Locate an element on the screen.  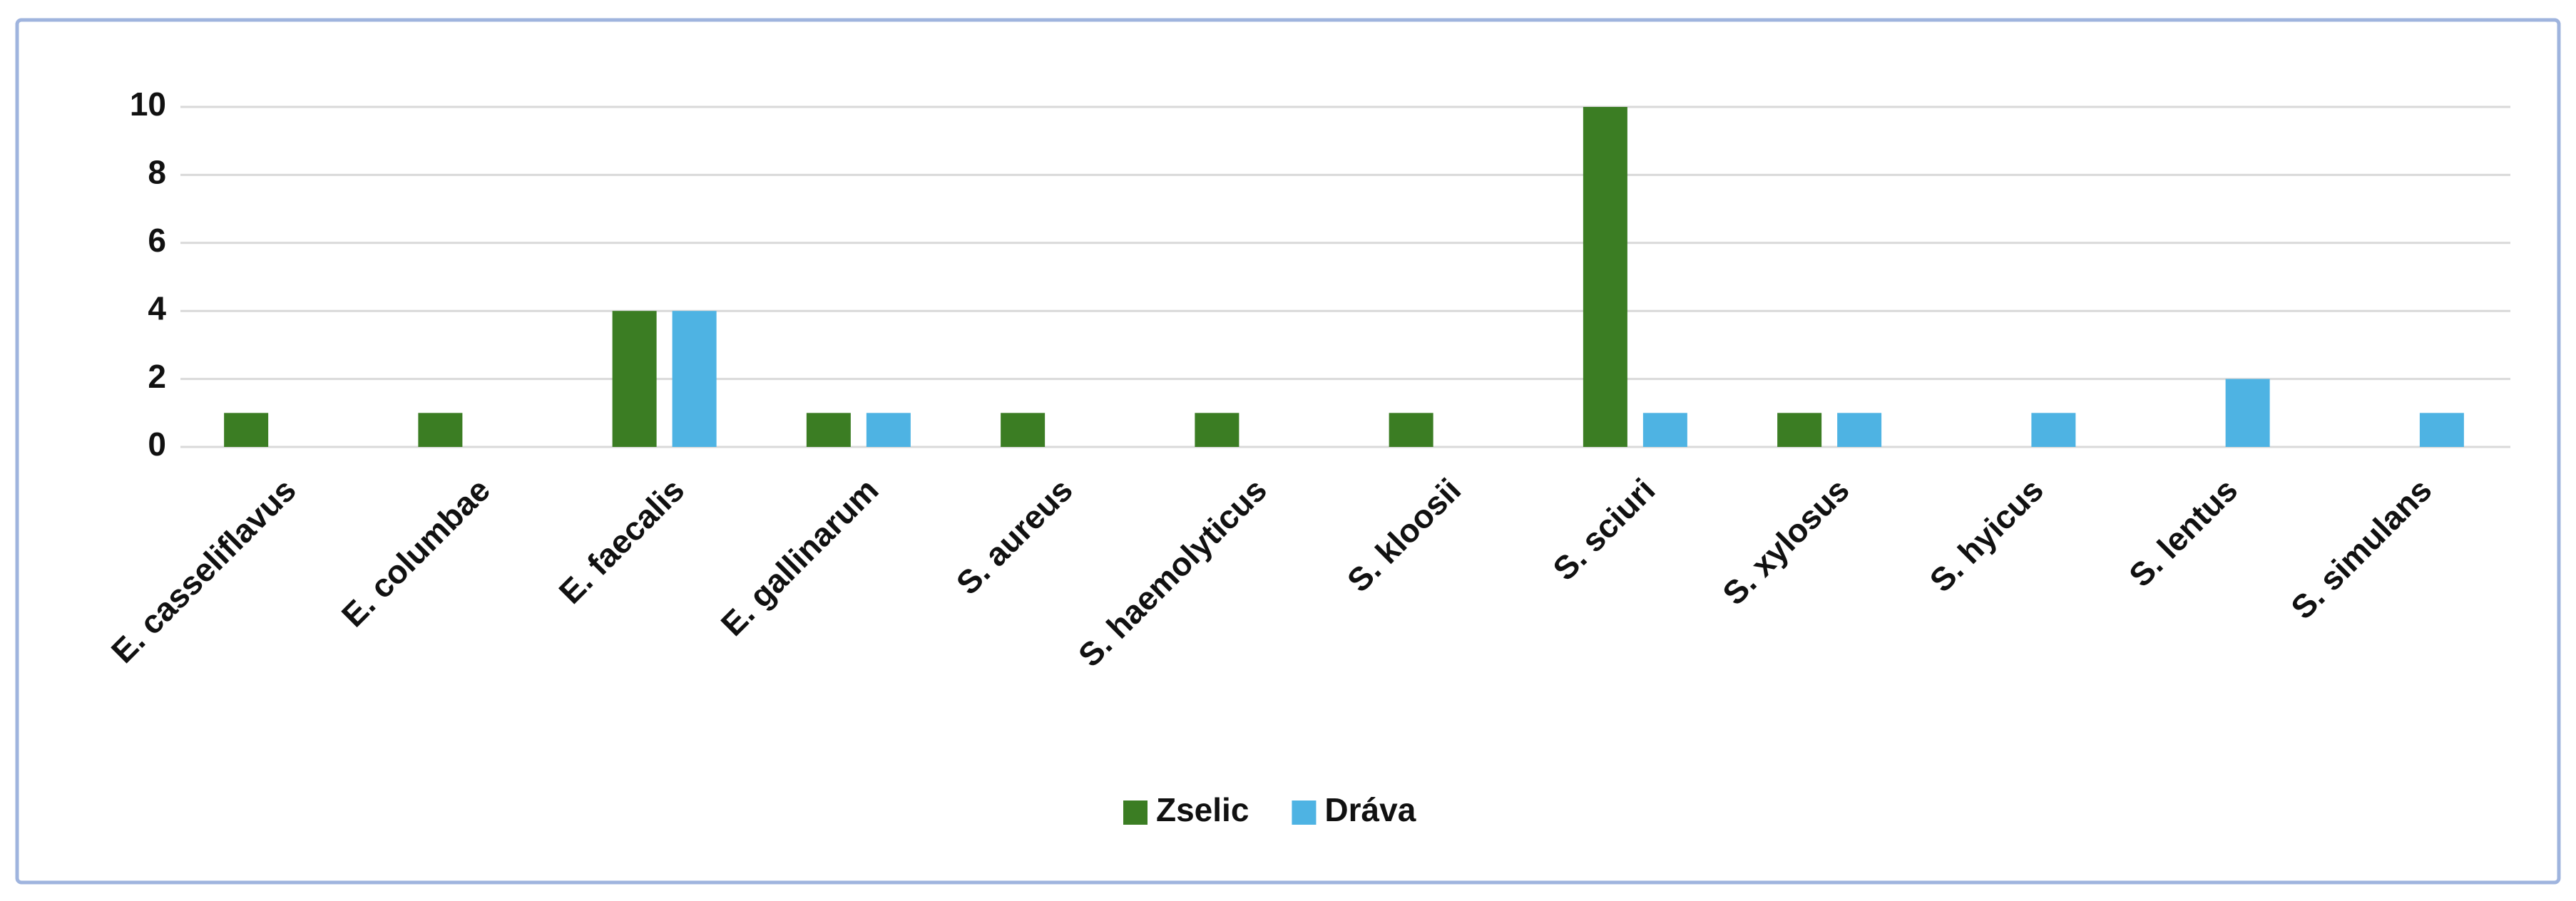
y-tick-label: 0 is located at coordinates (157, 445).